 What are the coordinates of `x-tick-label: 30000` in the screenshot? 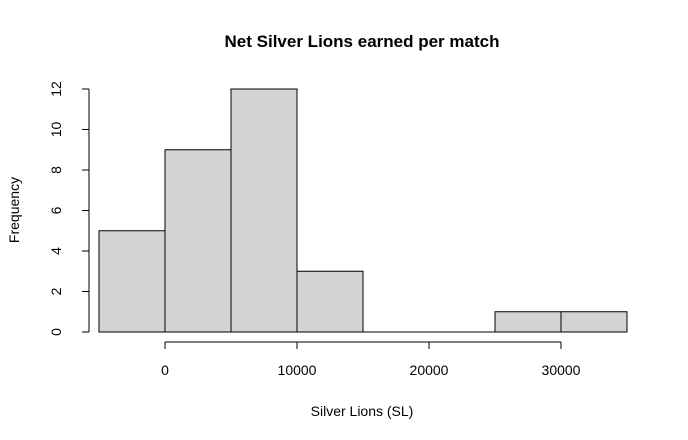 It's located at (561, 370).